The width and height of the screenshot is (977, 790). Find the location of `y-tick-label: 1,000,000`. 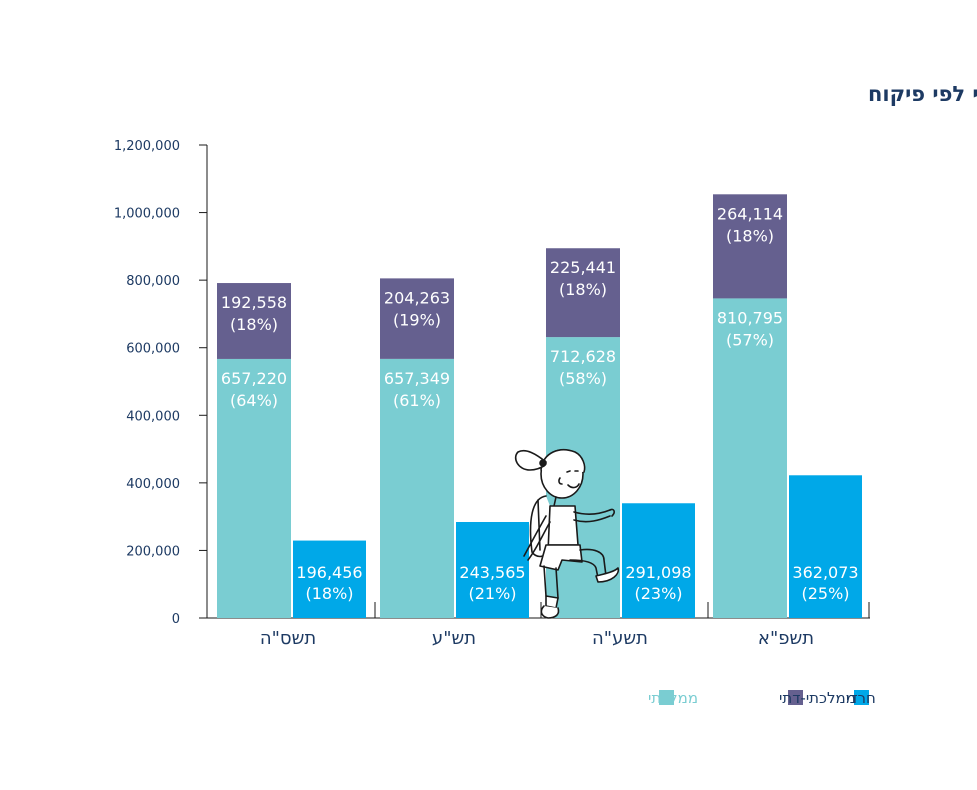

y-tick-label: 1,000,000 is located at coordinates (147, 214).